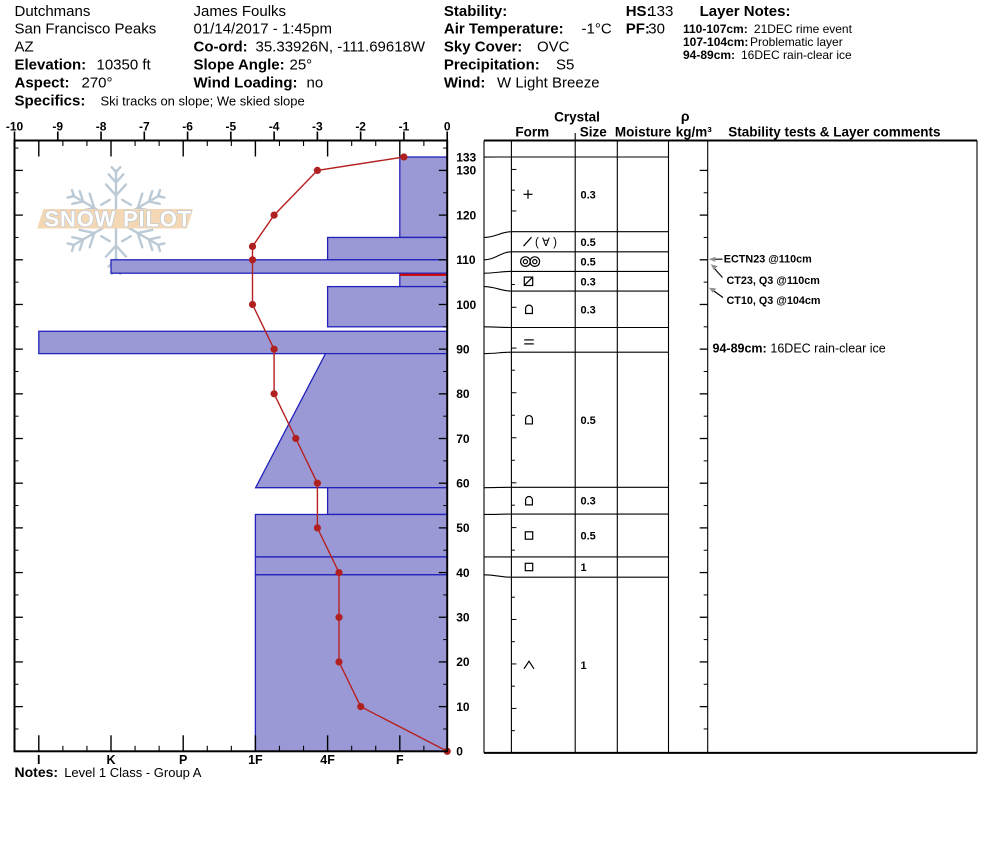  What do you see at coordinates (466, 260) in the screenshot?
I see `svg-text: 110` at bounding box center [466, 260].